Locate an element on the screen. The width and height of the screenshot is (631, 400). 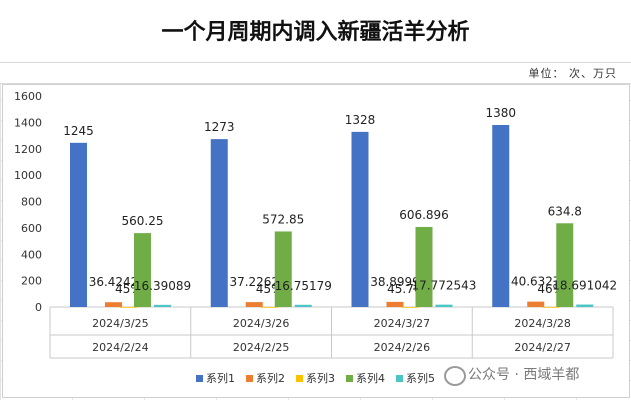
data-label: 36.4242 is located at coordinates (114, 282).